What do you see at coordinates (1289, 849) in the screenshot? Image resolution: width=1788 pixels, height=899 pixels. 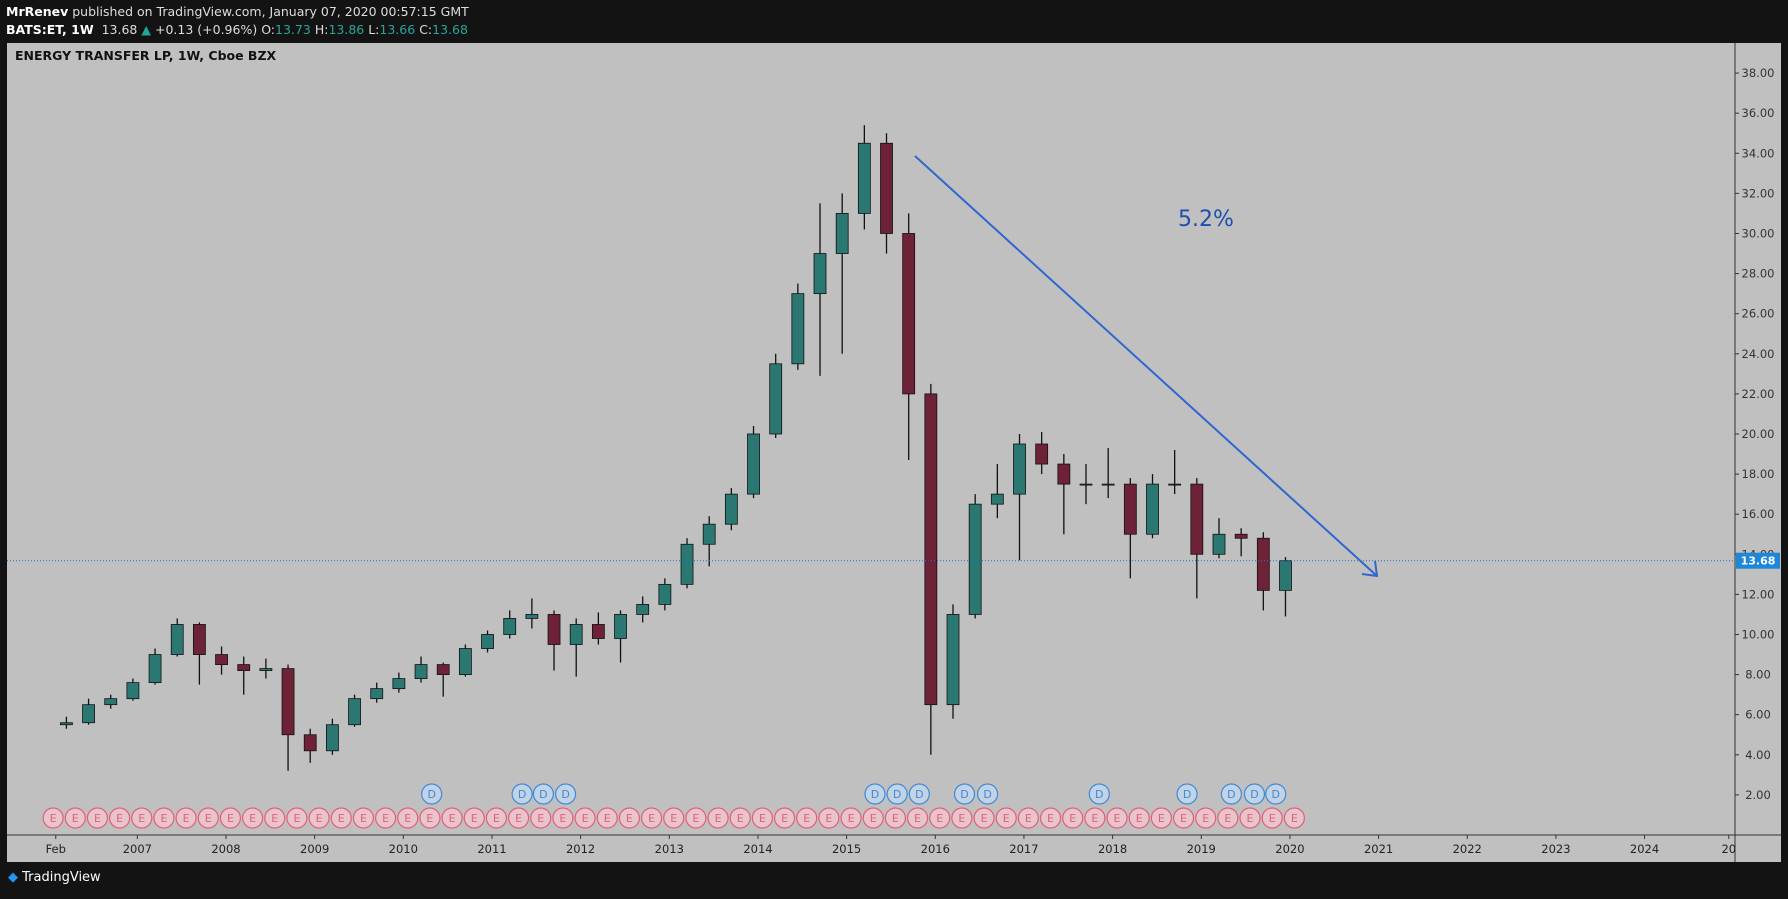 I see `x-tick-label: 2020` at bounding box center [1289, 849].